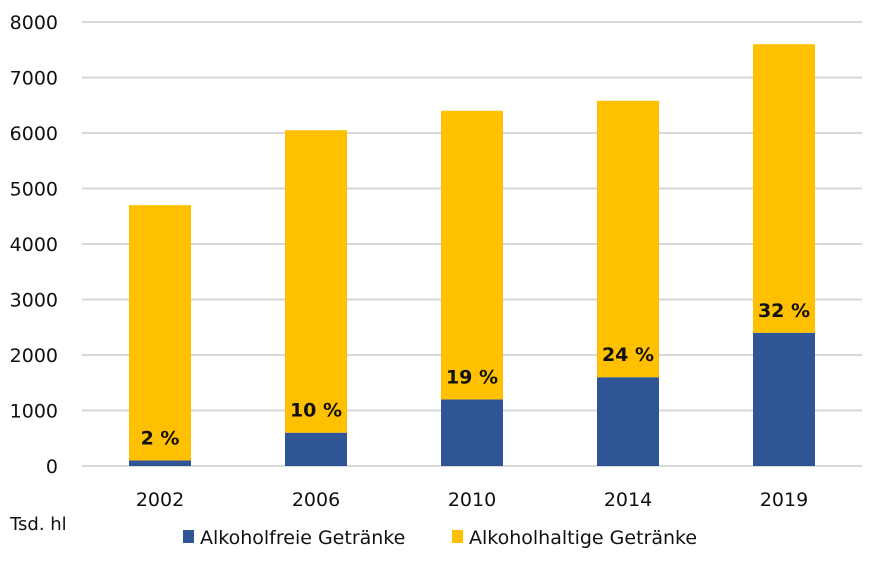 This screenshot has width=880, height=569. Describe the element at coordinates (583, 538) in the screenshot. I see `legend-label: Alkoholhaltige Getränke` at that location.